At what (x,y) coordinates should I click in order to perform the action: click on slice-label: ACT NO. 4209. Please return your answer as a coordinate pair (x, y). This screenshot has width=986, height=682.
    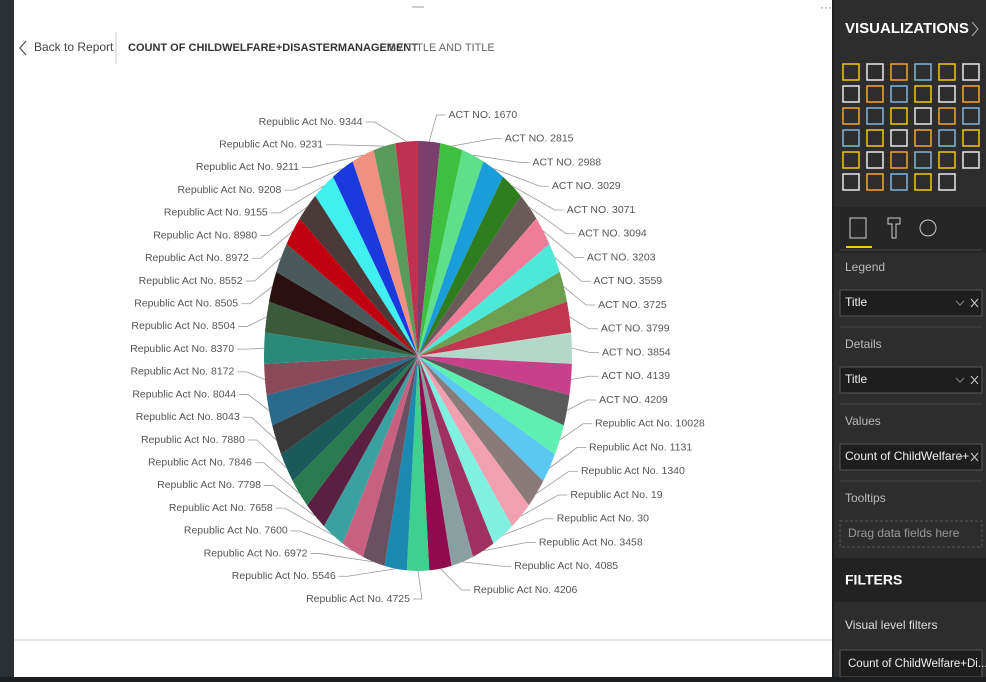
    Looking at the image, I should click on (633, 400).